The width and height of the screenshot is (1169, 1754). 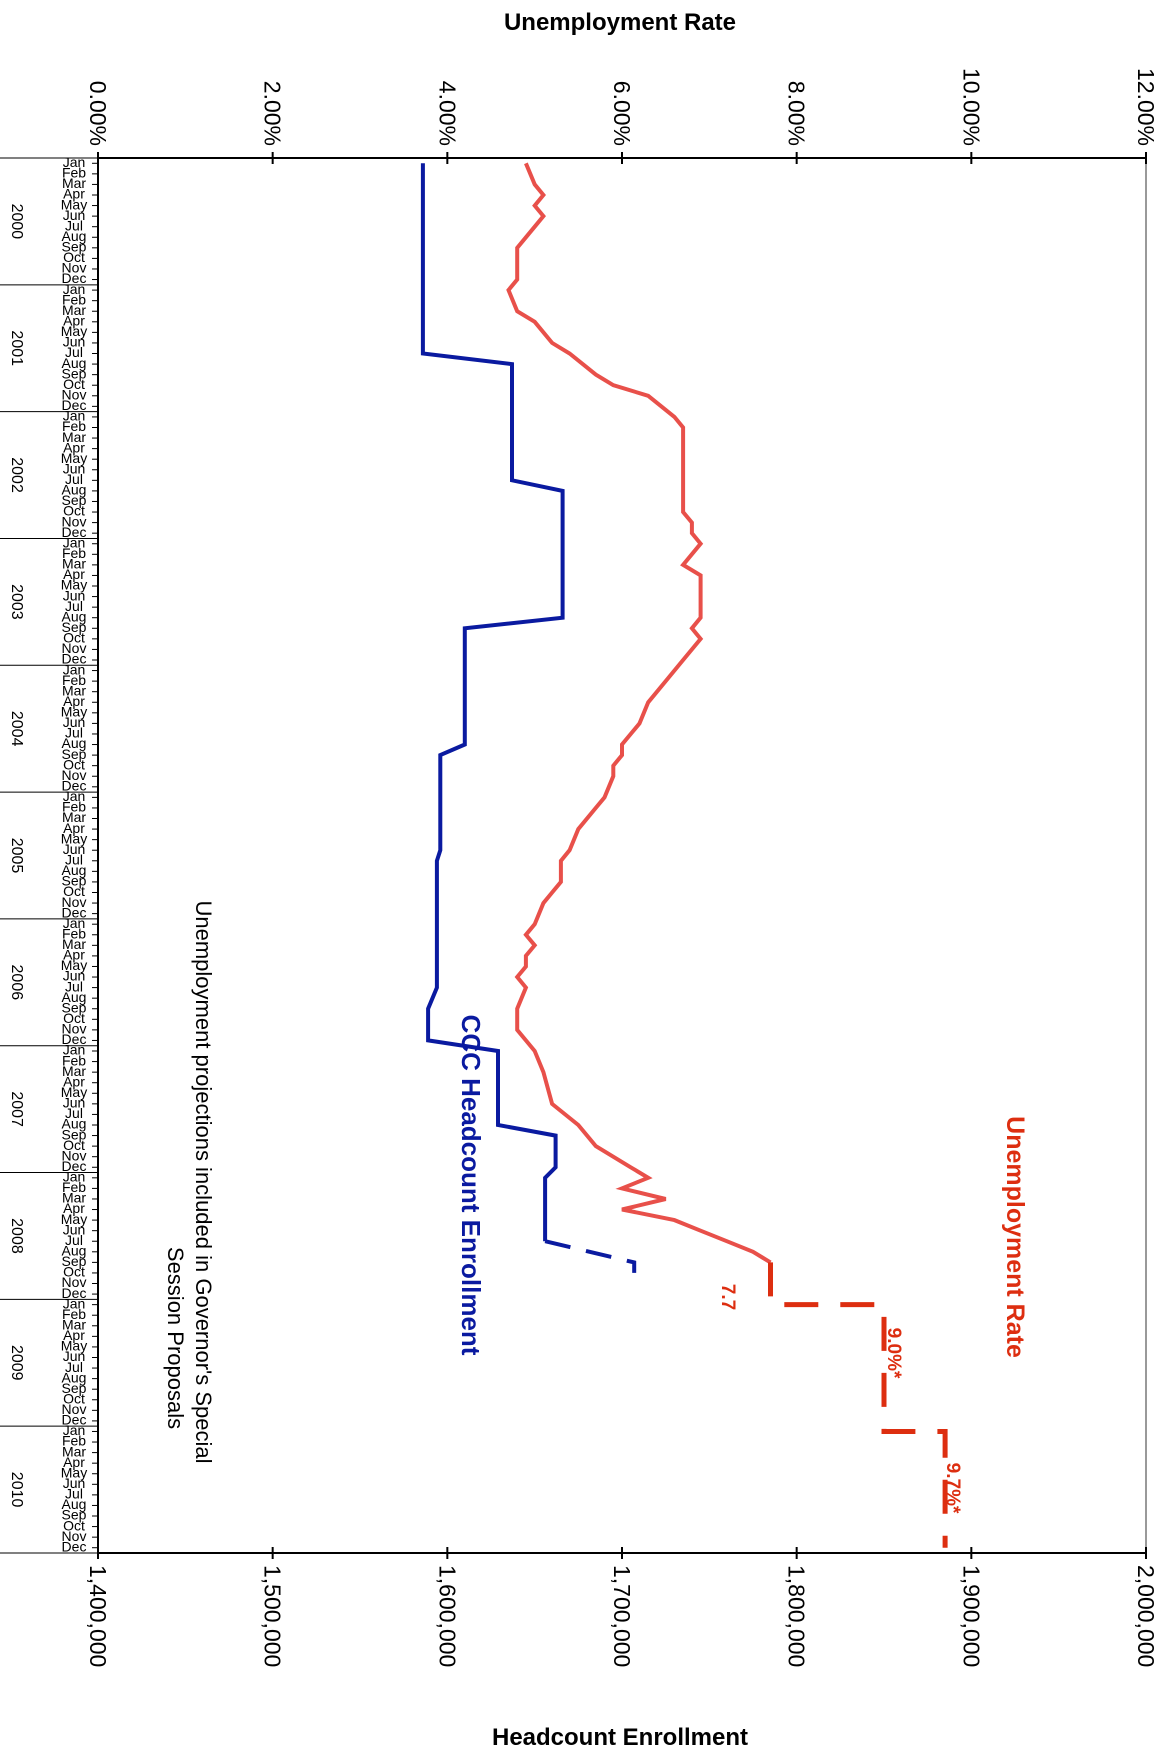 What do you see at coordinates (16, 1490) in the screenshot?
I see `year-label: 2010` at bounding box center [16, 1490].